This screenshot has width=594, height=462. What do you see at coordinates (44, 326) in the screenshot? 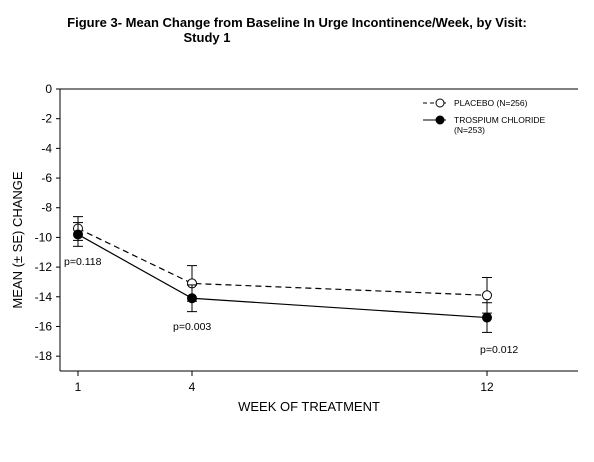
I see `y-tick-label: -16` at bounding box center [44, 326].